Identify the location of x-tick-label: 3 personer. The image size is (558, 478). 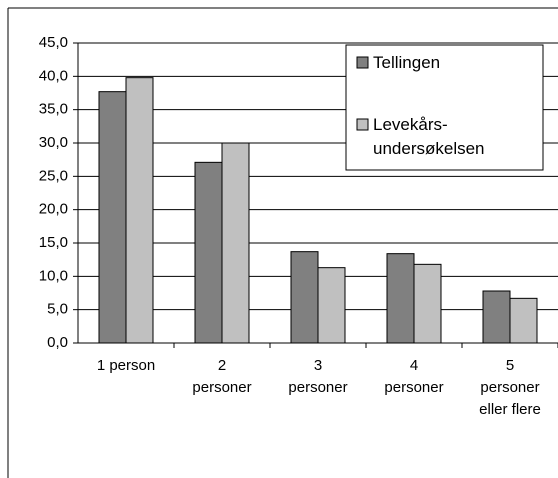
(318, 376).